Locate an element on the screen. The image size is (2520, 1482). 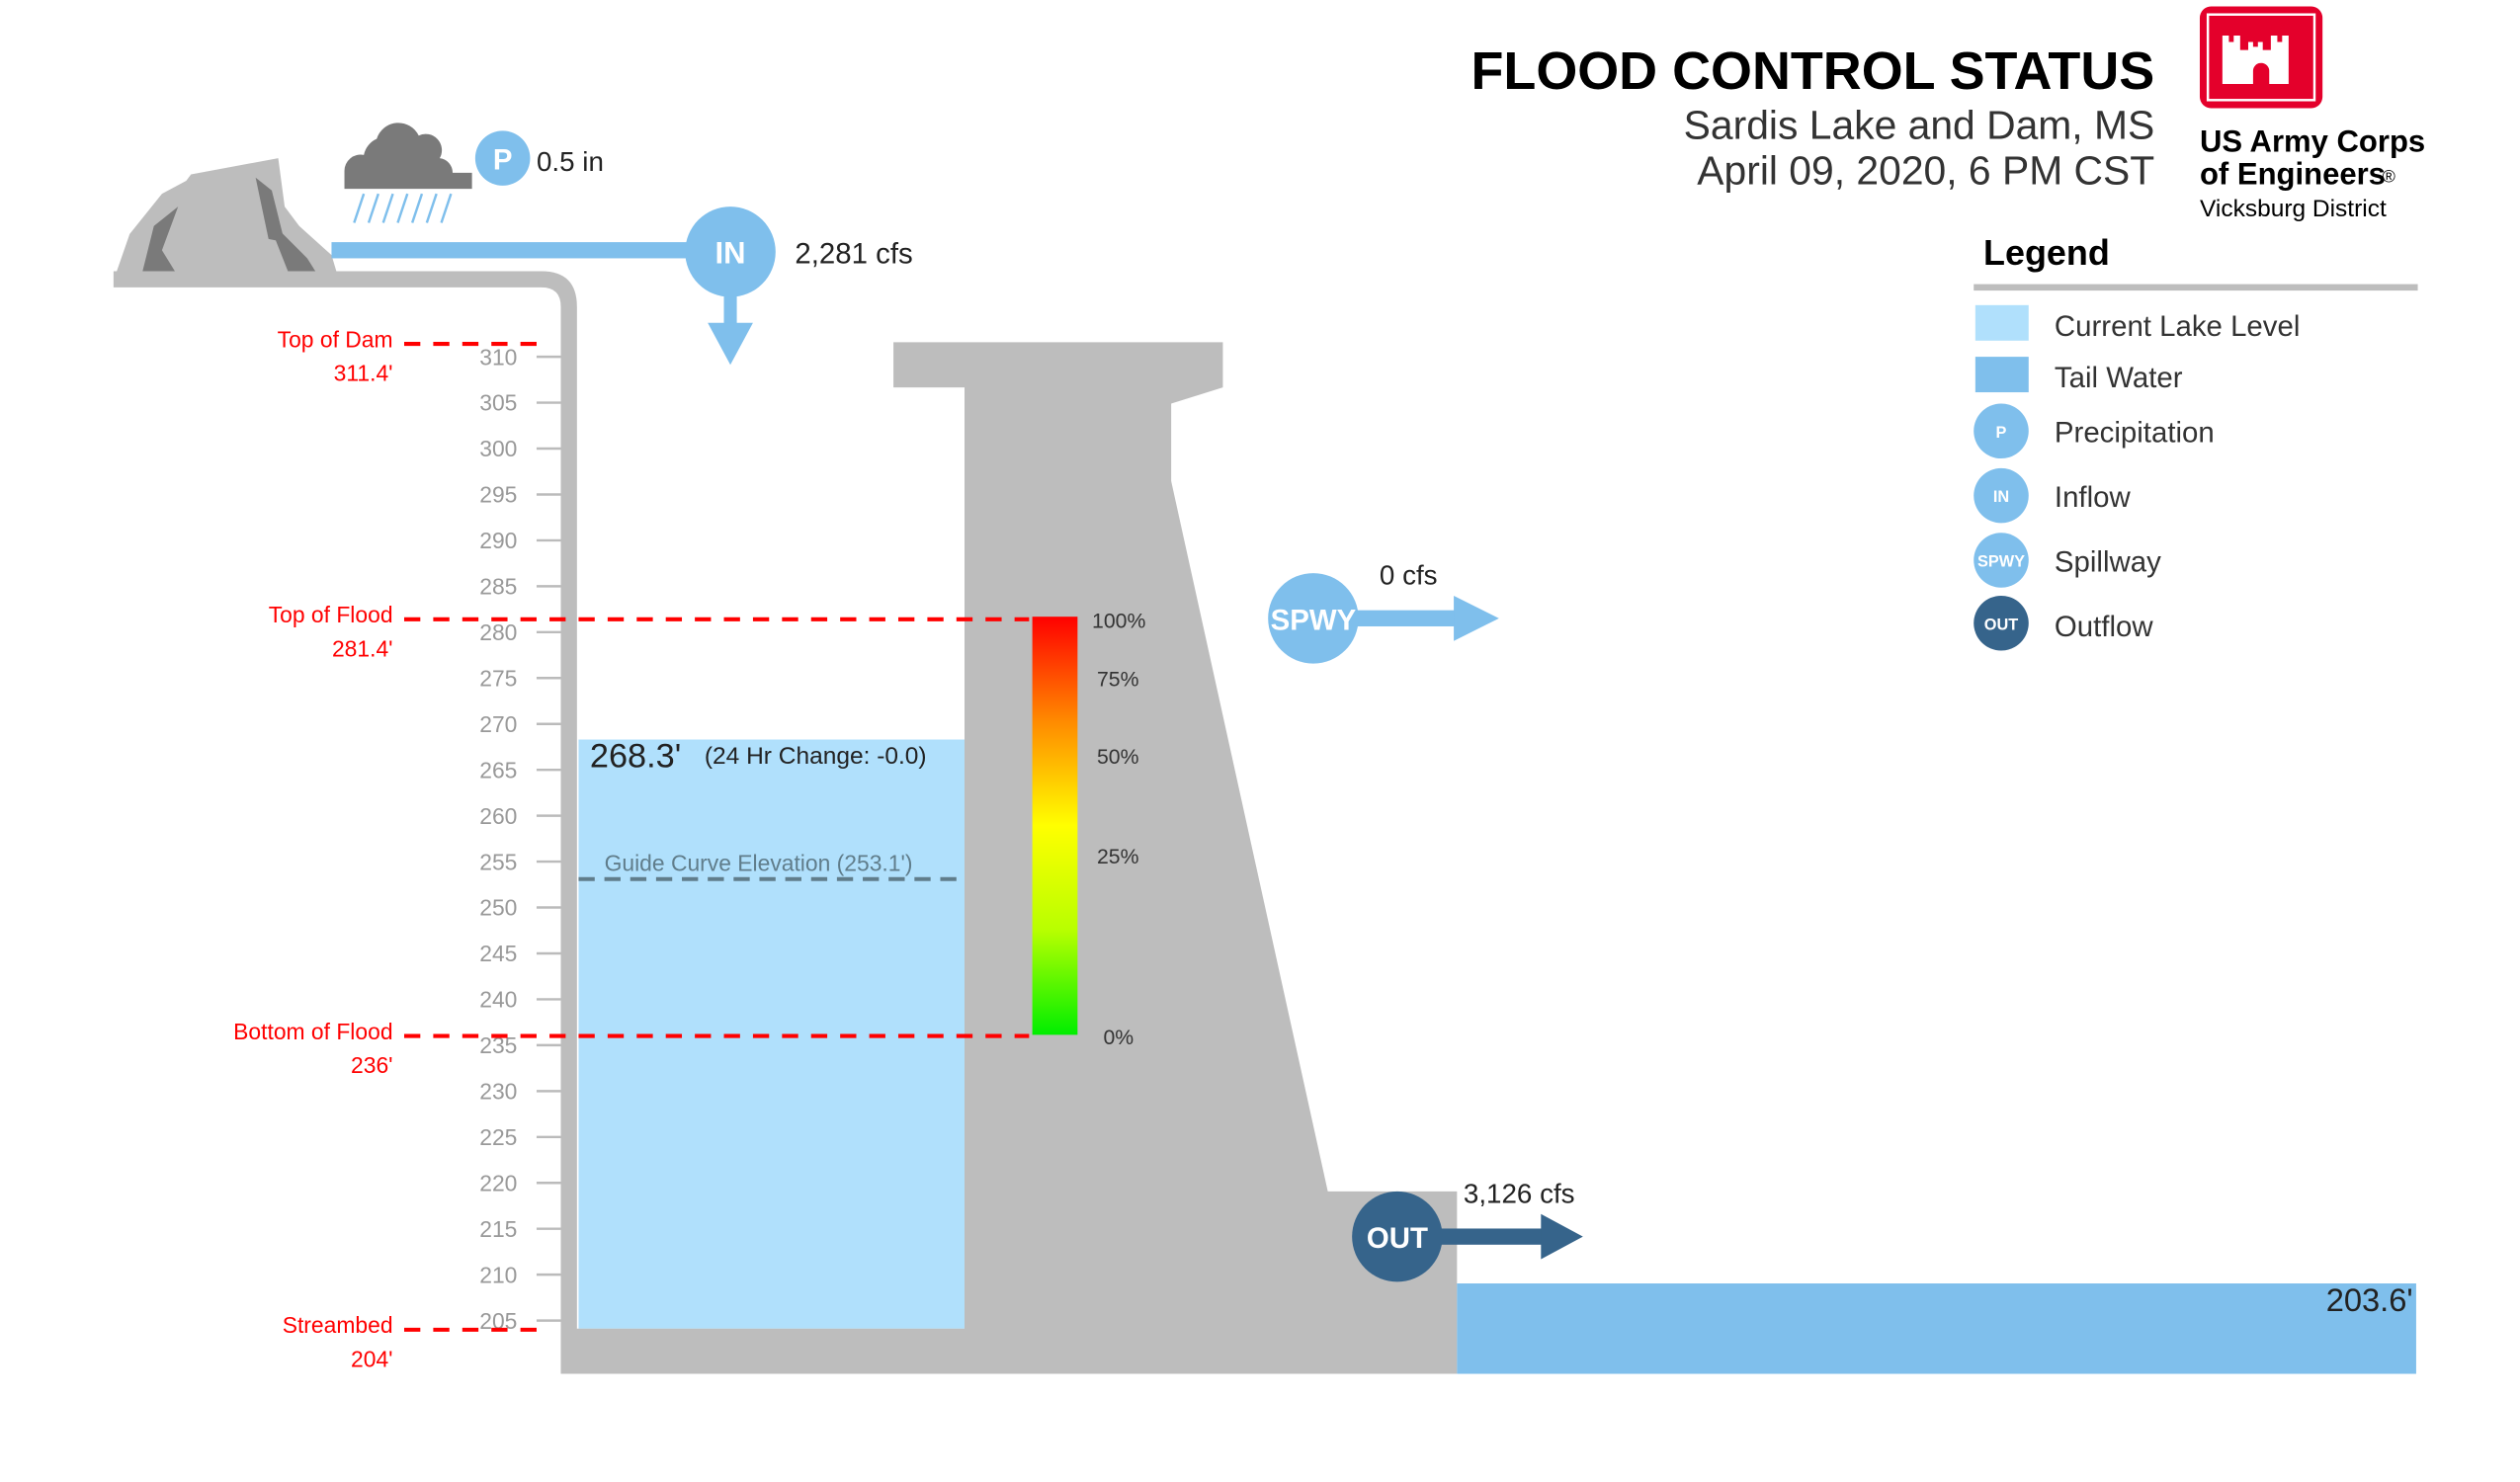
inflow-badge-text: IN is located at coordinates (730, 252).